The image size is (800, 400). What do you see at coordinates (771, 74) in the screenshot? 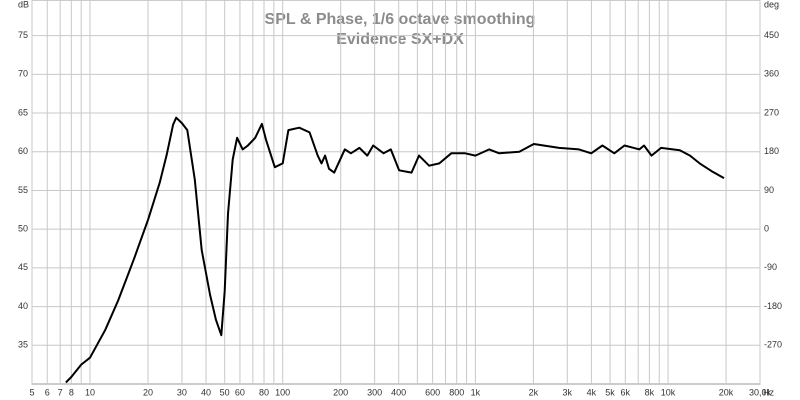
I see `y2-tick-label: 360` at bounding box center [771, 74].